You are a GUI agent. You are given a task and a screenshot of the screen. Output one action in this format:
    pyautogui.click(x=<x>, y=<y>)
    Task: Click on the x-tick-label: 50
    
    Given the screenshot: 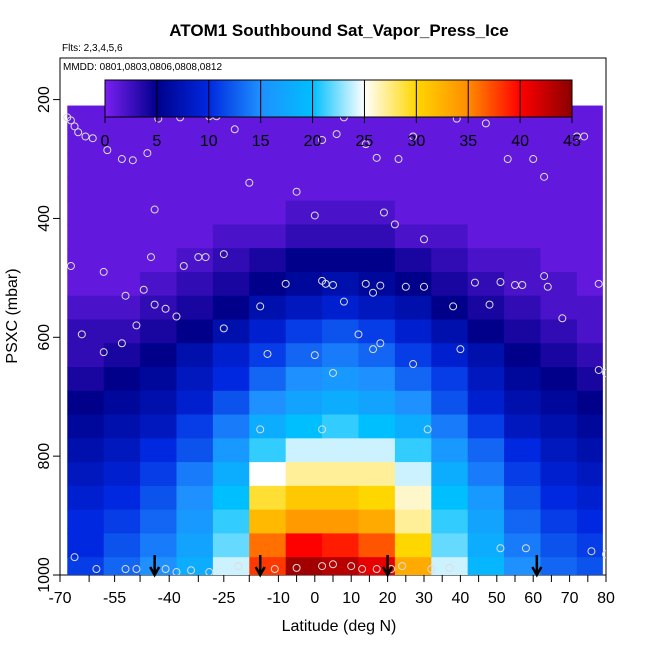 What is the action you would take?
    pyautogui.click(x=497, y=598)
    